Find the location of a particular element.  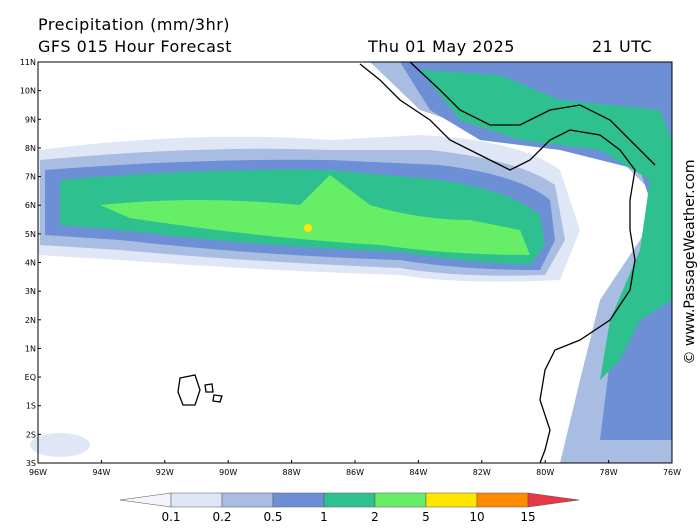

lat-label: 11N is located at coordinates (28, 62).